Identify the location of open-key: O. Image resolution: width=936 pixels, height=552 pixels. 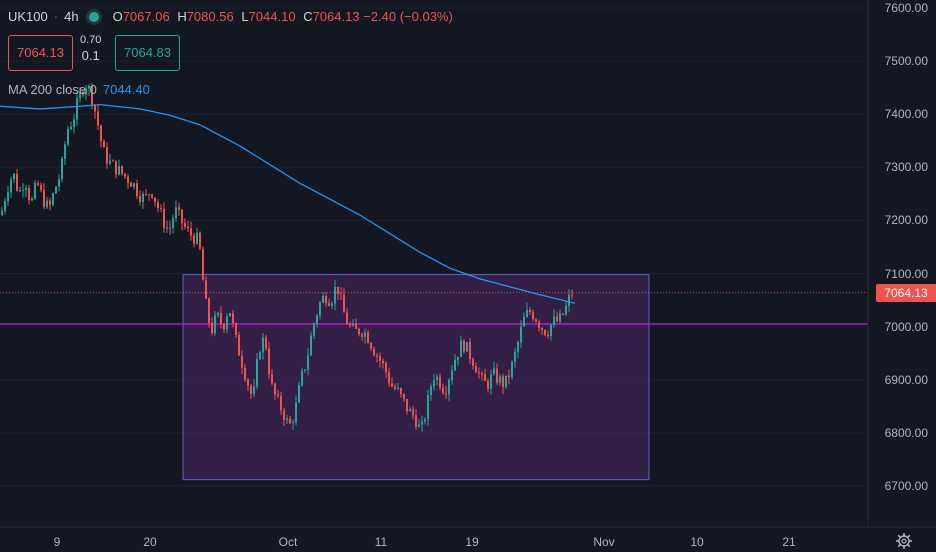
(117, 16).